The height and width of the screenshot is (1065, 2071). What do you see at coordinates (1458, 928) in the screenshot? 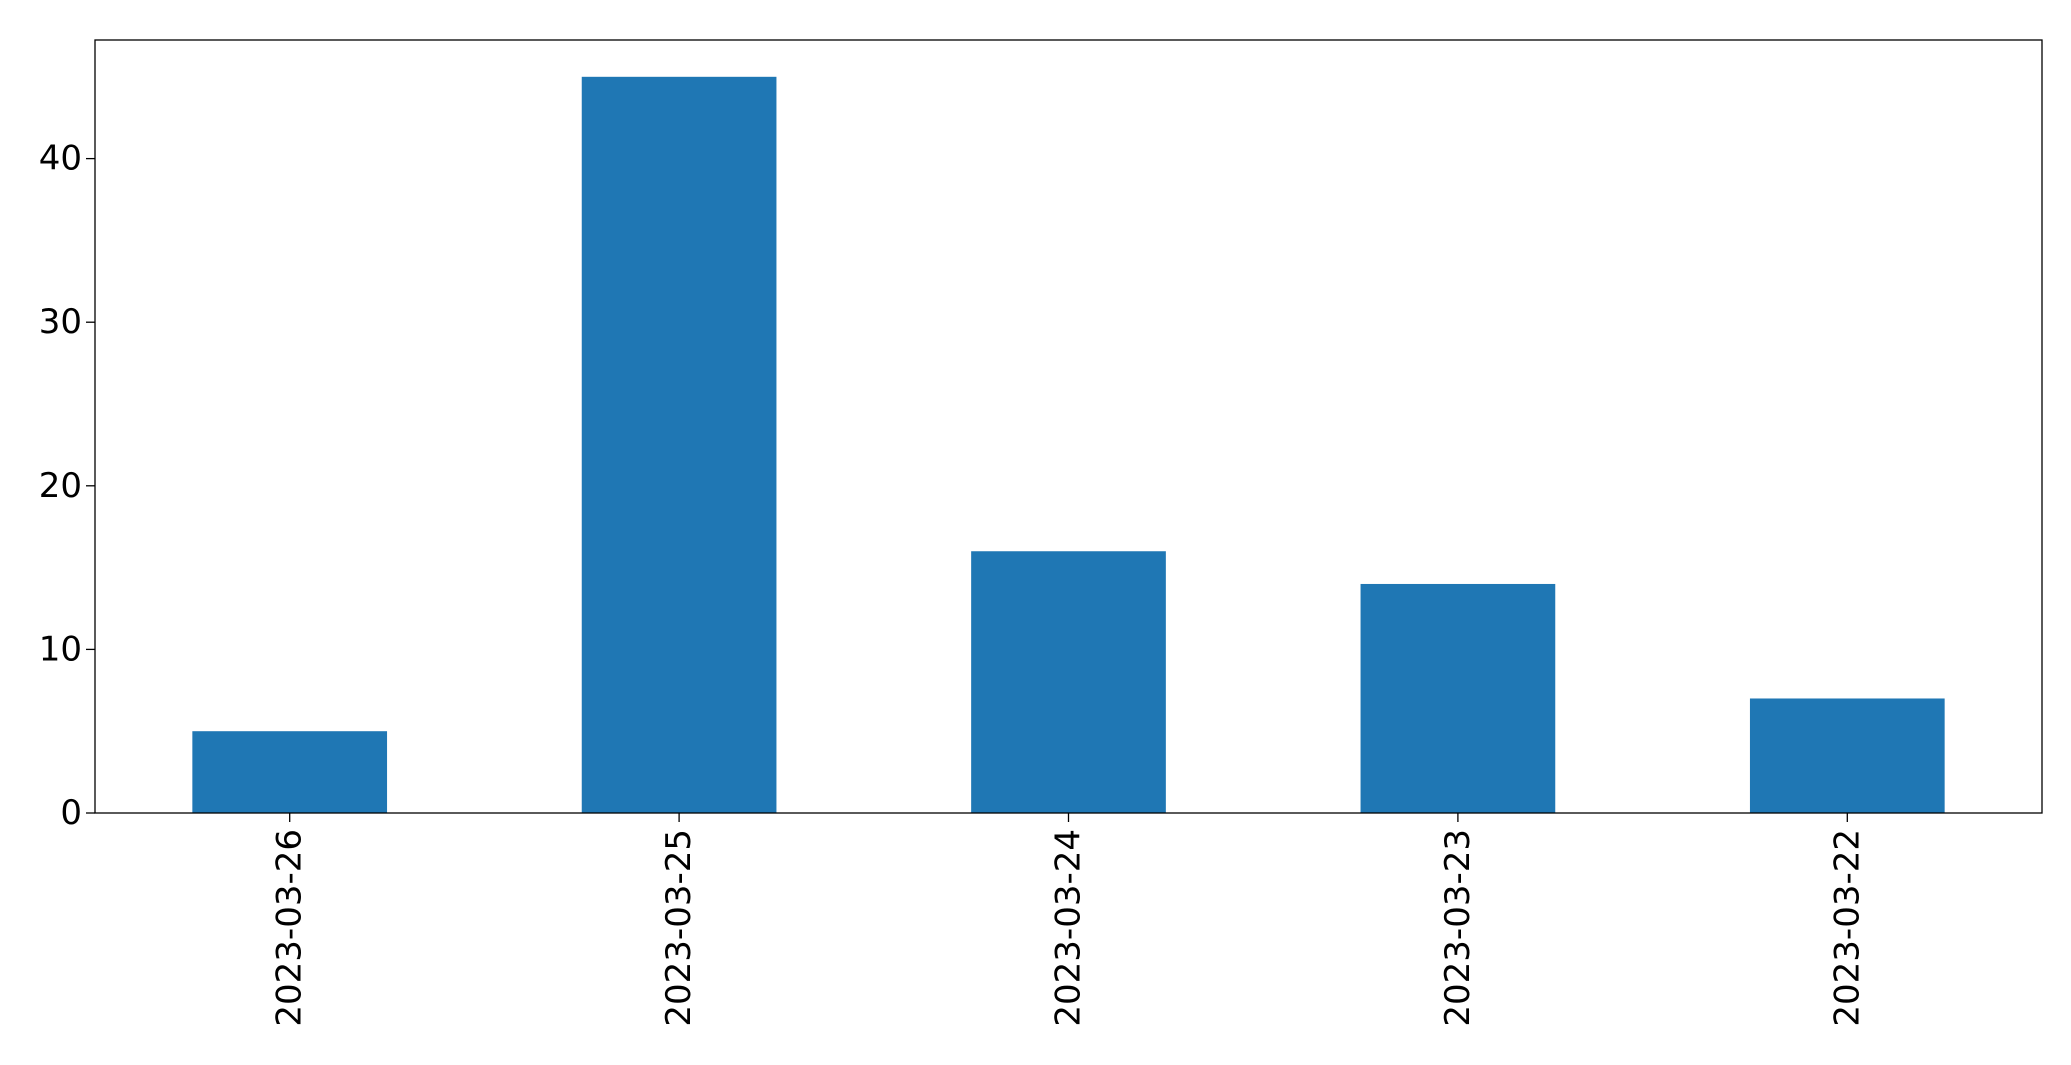
I see `x-tick-label: 2023-03-23` at bounding box center [1458, 928].